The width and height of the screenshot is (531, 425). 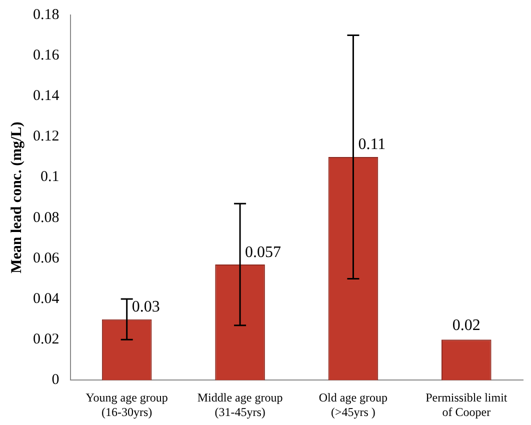 I want to click on data-label: 0.03, so click(x=146, y=307).